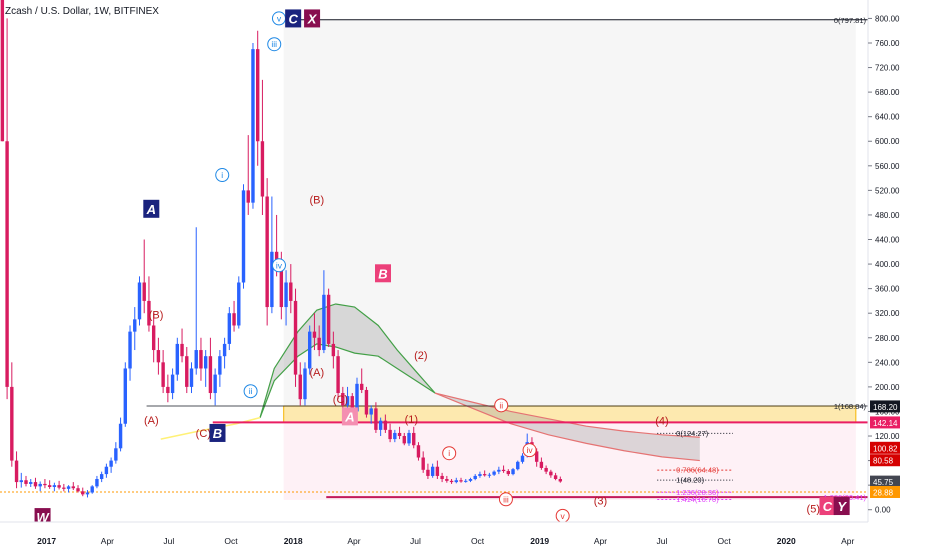 The height and width of the screenshot is (555, 932). I want to click on wave-box-label: C, so click(293, 18).